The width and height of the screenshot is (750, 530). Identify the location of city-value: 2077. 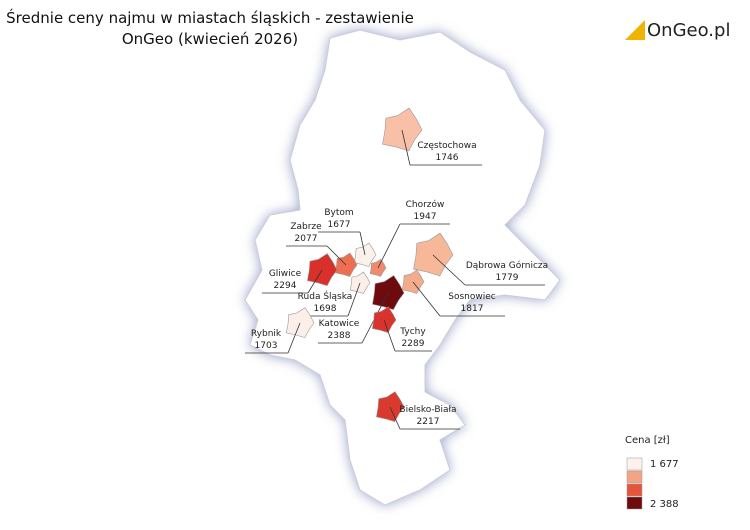
(306, 239).